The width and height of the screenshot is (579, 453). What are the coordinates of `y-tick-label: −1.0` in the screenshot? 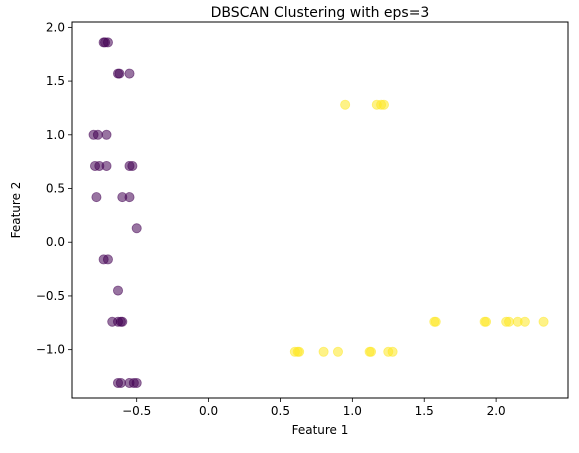 It's located at (50, 350).